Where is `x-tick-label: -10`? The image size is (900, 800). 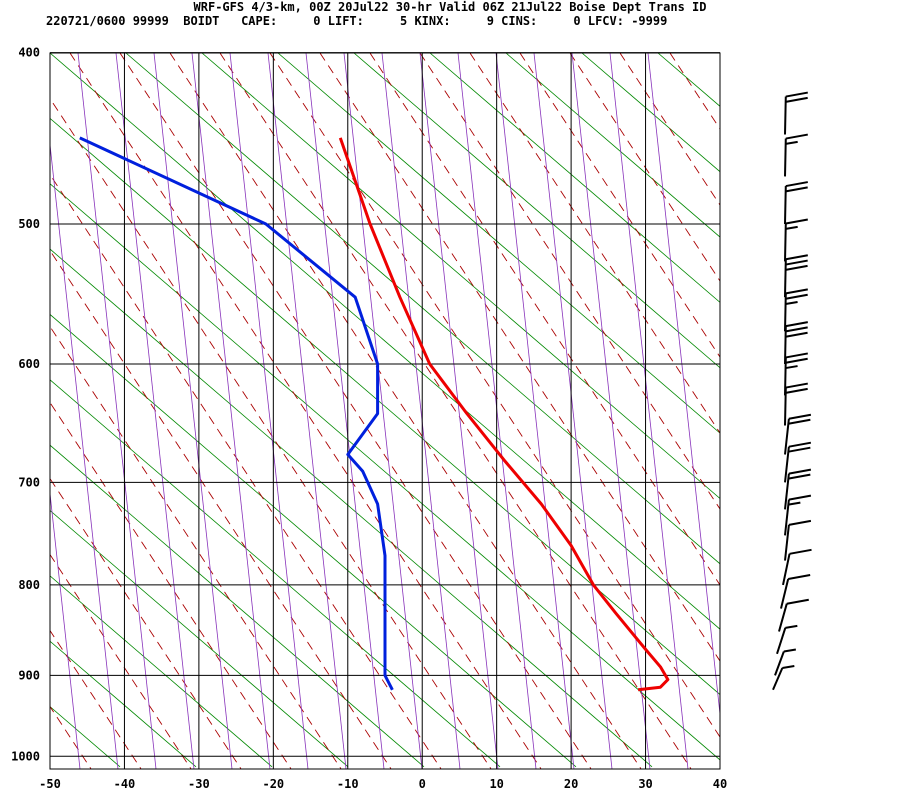
x-tick-label: -10 is located at coordinates (348, 784).